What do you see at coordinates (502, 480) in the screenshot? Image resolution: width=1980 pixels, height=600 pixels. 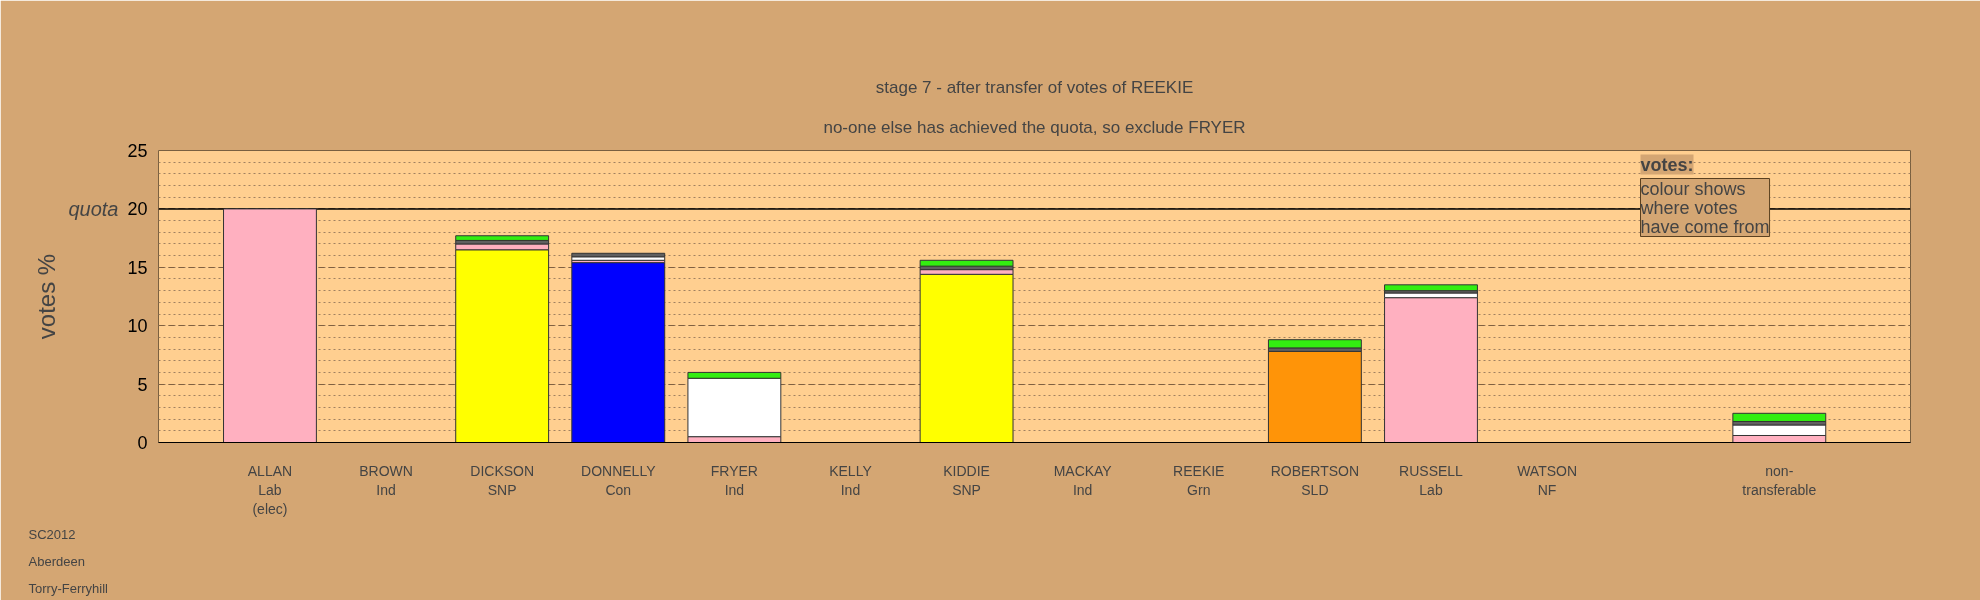 I see `x-tick-label: DICKSON SNP` at bounding box center [502, 480].